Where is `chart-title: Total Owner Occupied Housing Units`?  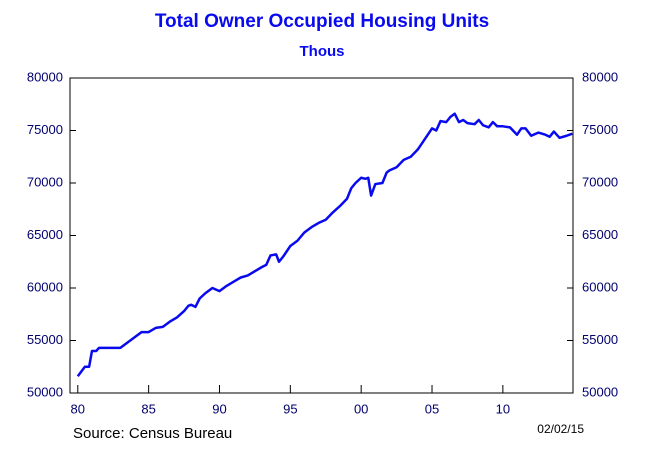
chart-title: Total Owner Occupied Housing Units is located at coordinates (322, 21).